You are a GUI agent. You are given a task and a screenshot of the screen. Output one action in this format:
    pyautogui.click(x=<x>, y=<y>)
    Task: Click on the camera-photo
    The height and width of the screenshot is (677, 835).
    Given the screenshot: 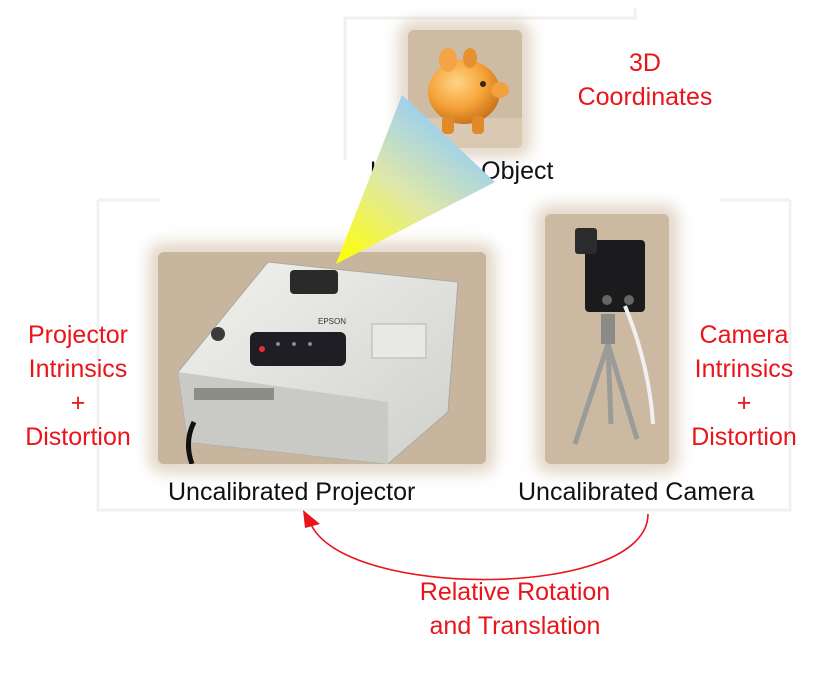 What is the action you would take?
    pyautogui.click(x=607, y=339)
    